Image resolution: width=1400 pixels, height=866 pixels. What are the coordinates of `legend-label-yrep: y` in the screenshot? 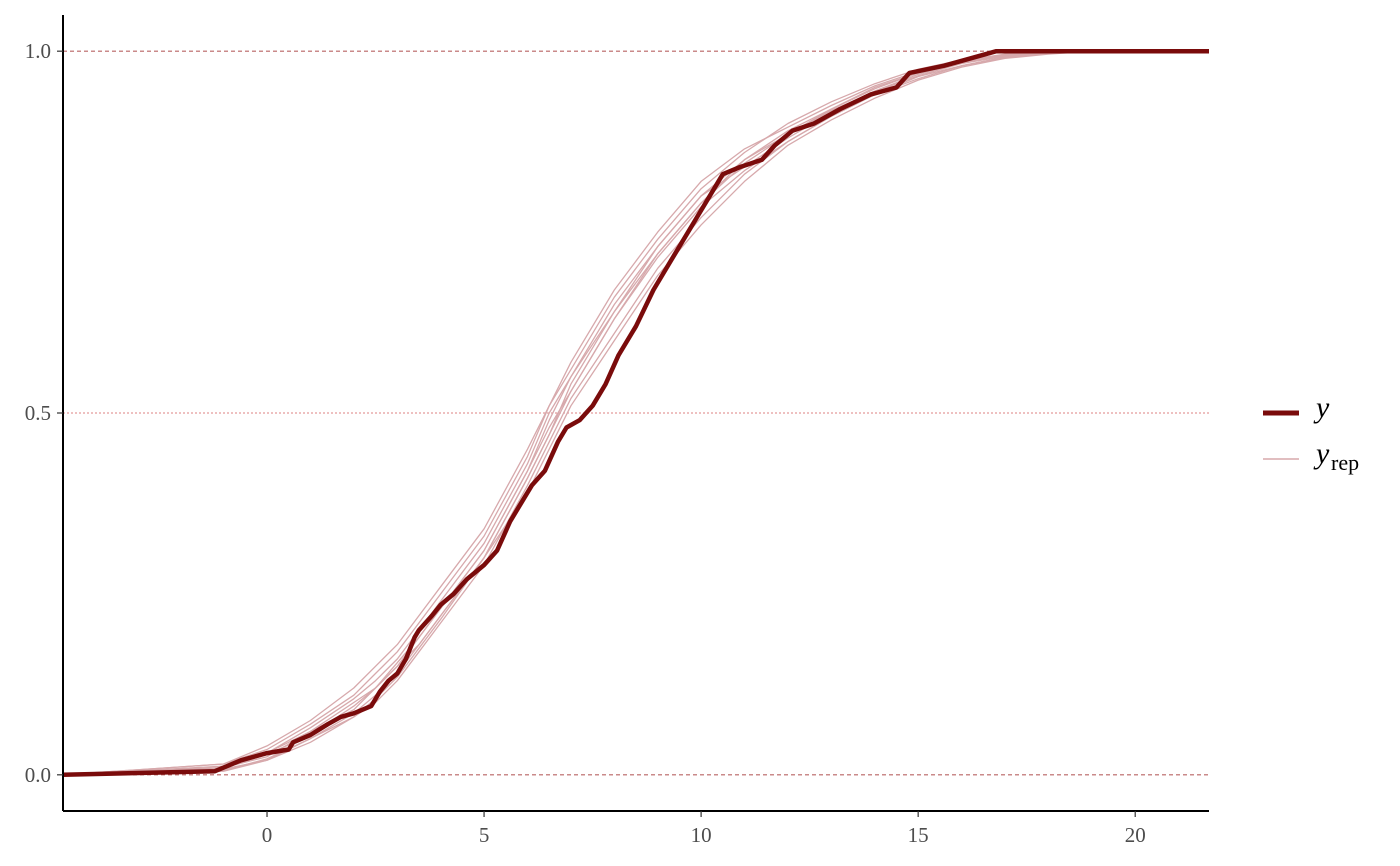 It's located at (1321, 453).